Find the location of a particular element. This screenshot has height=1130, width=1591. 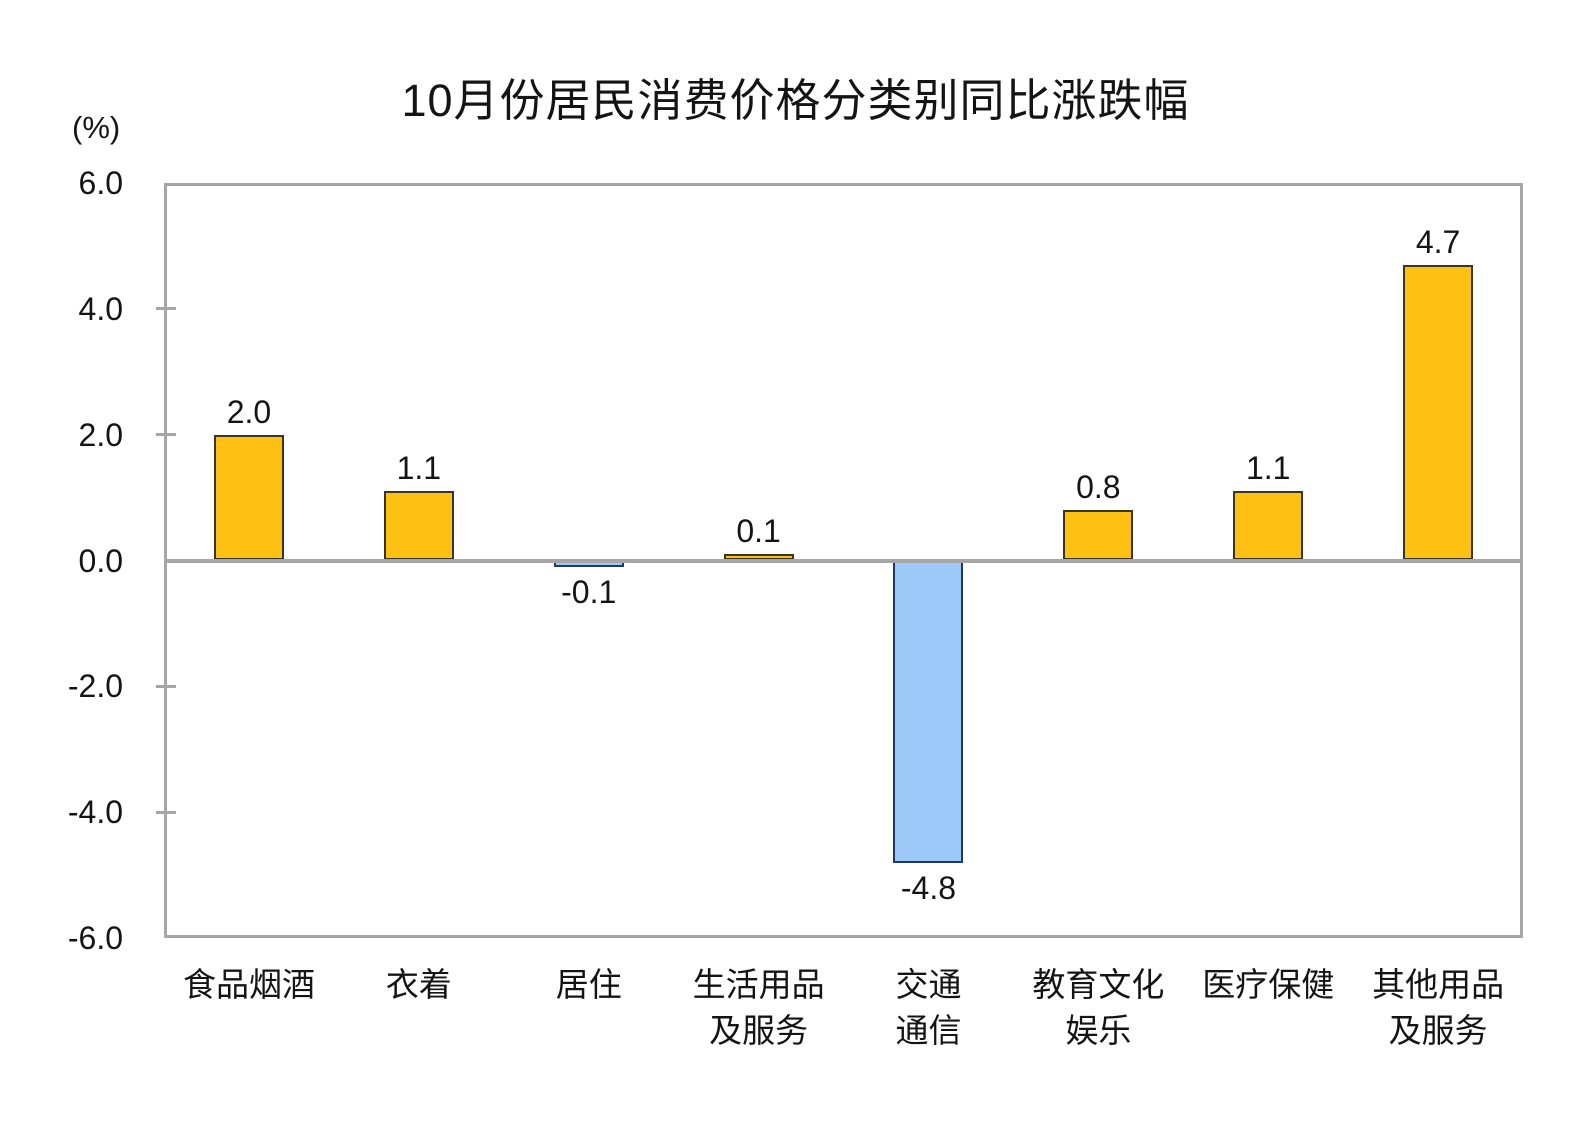

y-tick-label: 4.0 is located at coordinates (100, 308).